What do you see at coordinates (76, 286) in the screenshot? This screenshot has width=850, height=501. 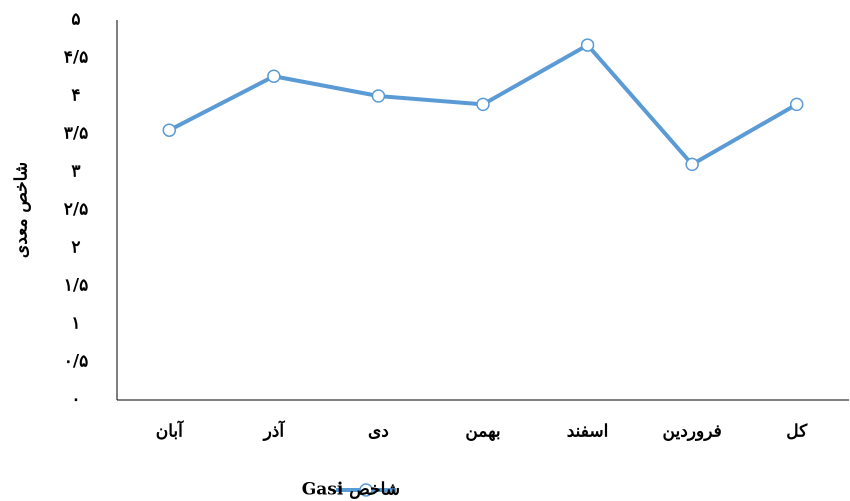 I see `y-tick-label: ۱/۵` at bounding box center [76, 286].